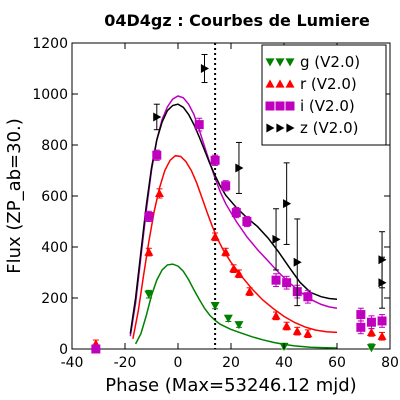  I want to click on y-tick-label: 600, so click(54, 197).